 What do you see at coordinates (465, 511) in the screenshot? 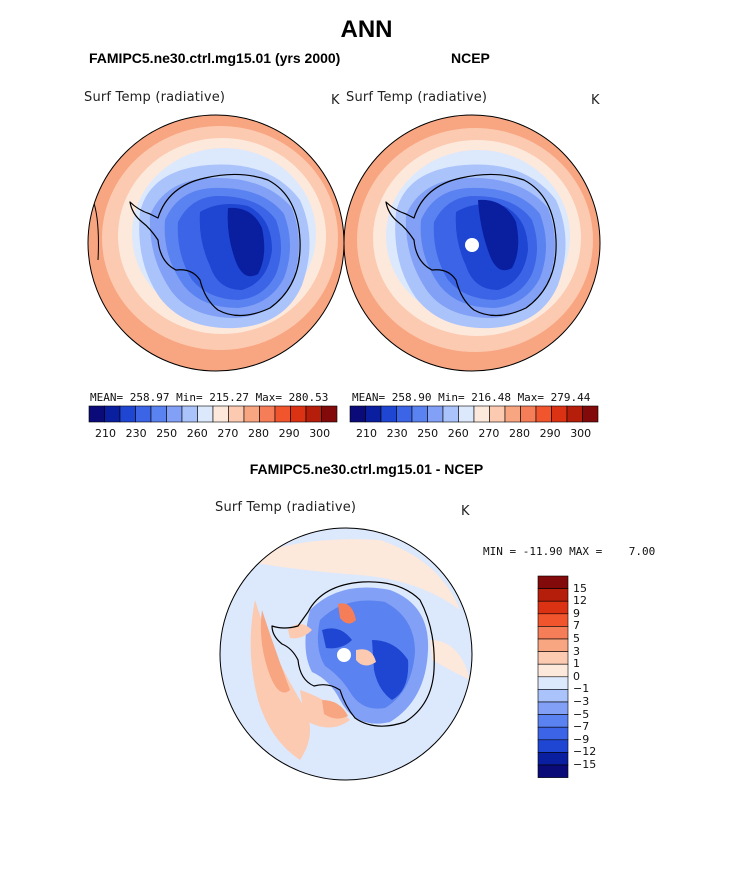
I see `diff-panel-units-label: K` at bounding box center [465, 511].